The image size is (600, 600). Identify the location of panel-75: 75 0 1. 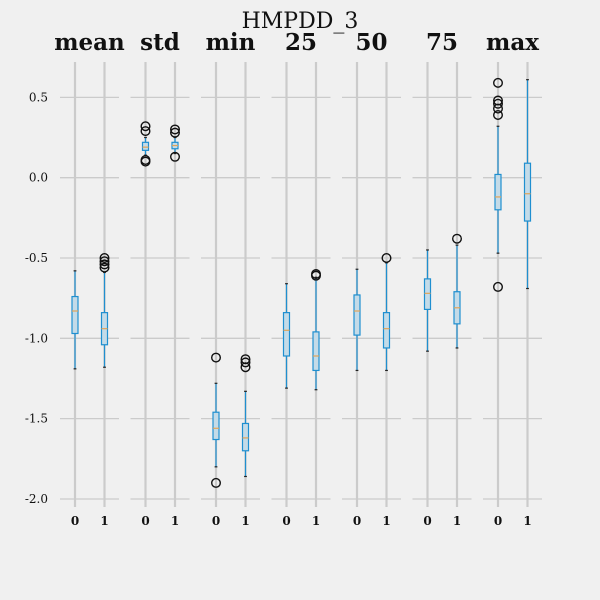
(442, 278).